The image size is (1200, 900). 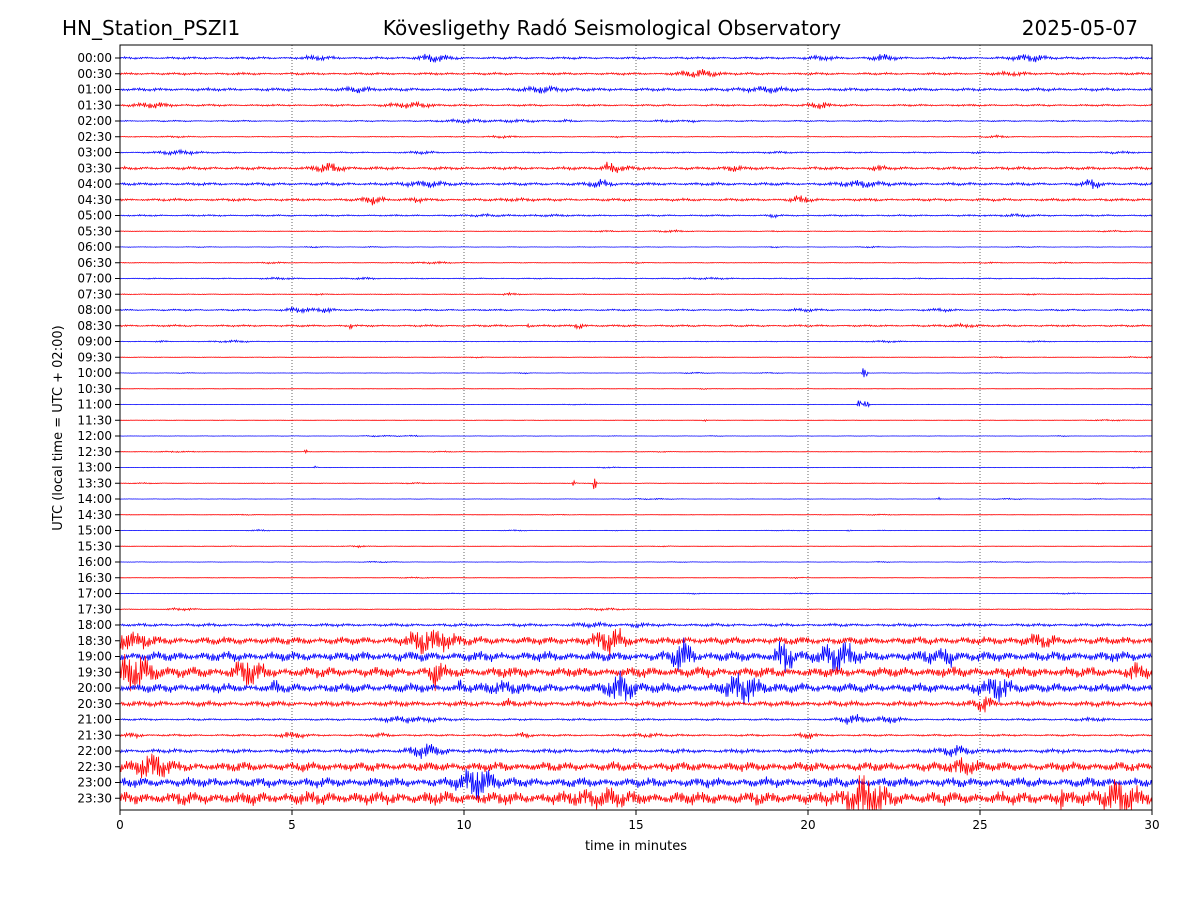 I want to click on y-tick-label: 21:30, so click(x=94, y=735).